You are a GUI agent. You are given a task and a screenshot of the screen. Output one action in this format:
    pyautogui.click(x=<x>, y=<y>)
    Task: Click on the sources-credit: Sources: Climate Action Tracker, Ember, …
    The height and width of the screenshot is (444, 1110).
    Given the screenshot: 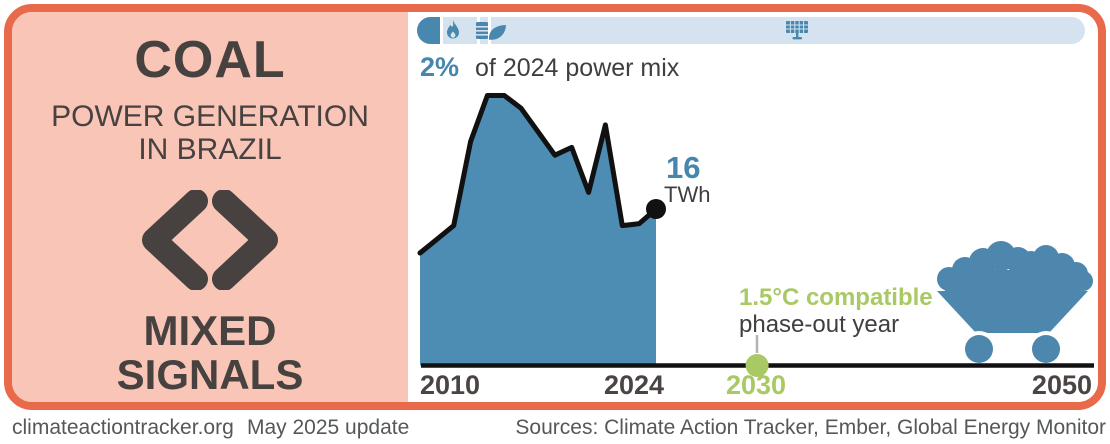 What is the action you would take?
    pyautogui.click(x=810, y=427)
    